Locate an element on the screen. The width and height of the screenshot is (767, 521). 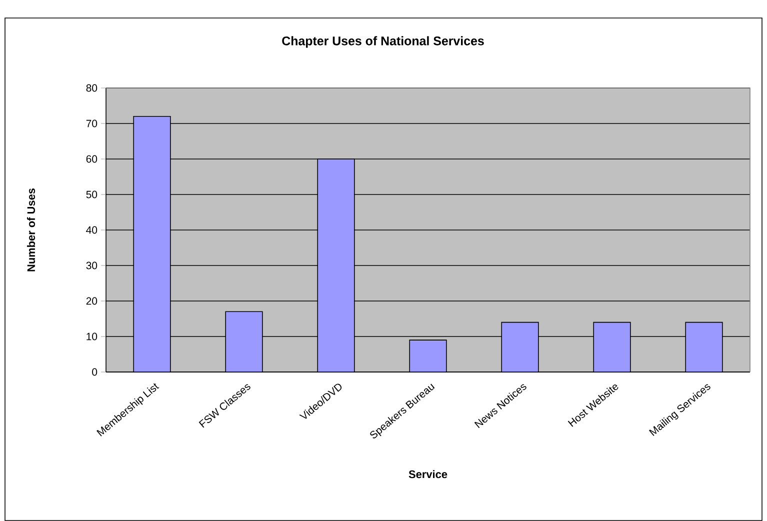
y-axis-title: Number of Uses is located at coordinates (31, 230).